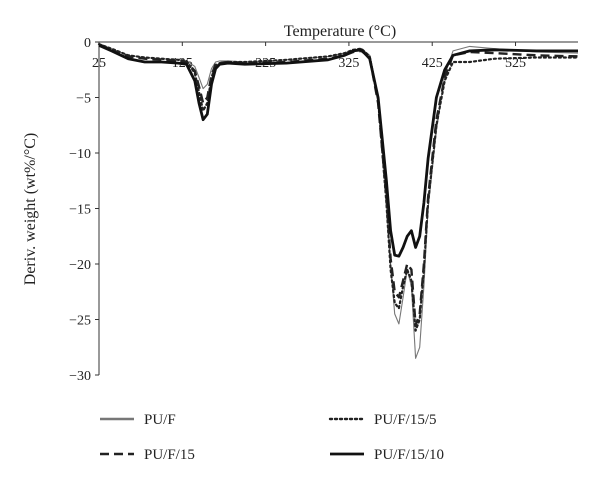 This screenshot has width=600, height=480. I want to click on x-tick-label: 325, so click(348, 63).